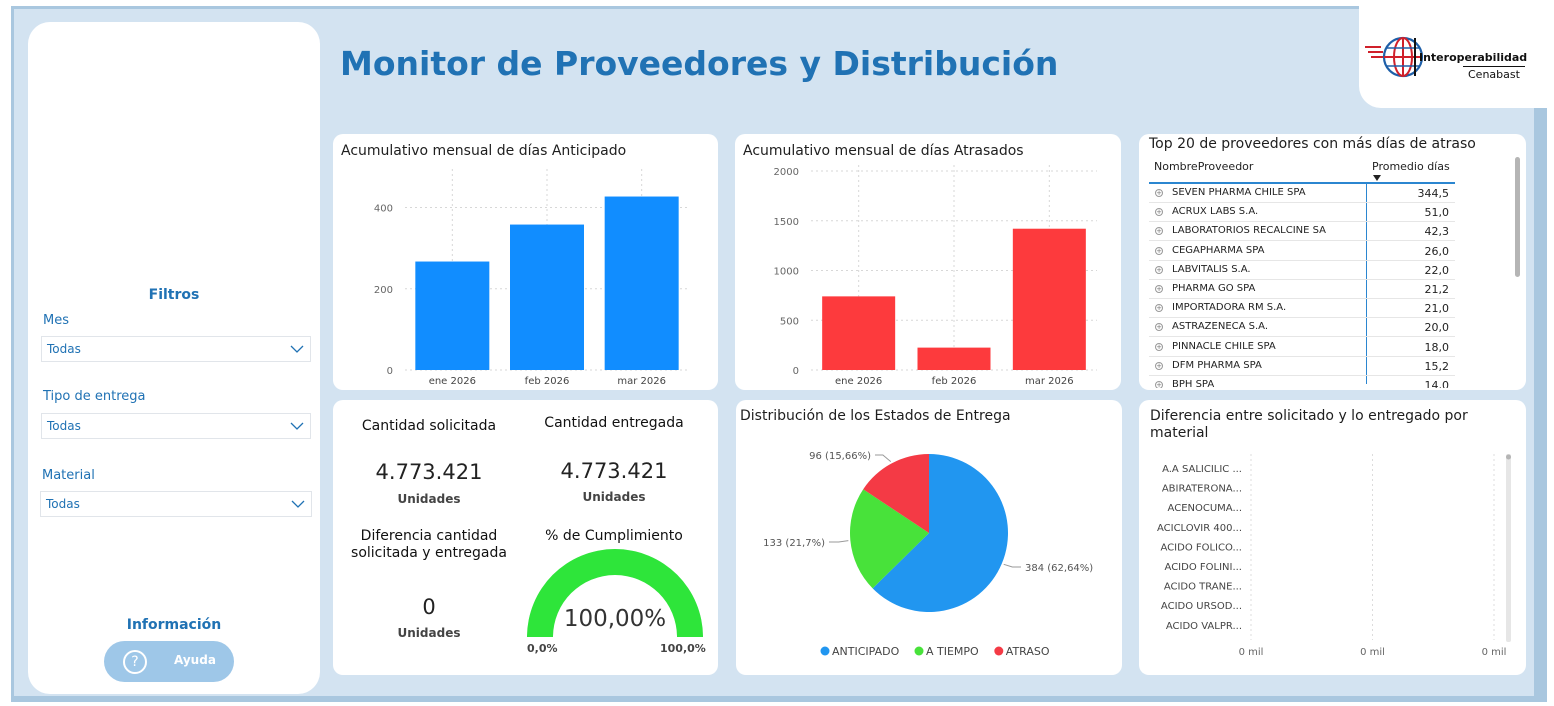 Image resolution: width=1554 pixels, height=706 pixels. What do you see at coordinates (64, 349) in the screenshot?
I see `month-dropdown-value: Todas` at bounding box center [64, 349].